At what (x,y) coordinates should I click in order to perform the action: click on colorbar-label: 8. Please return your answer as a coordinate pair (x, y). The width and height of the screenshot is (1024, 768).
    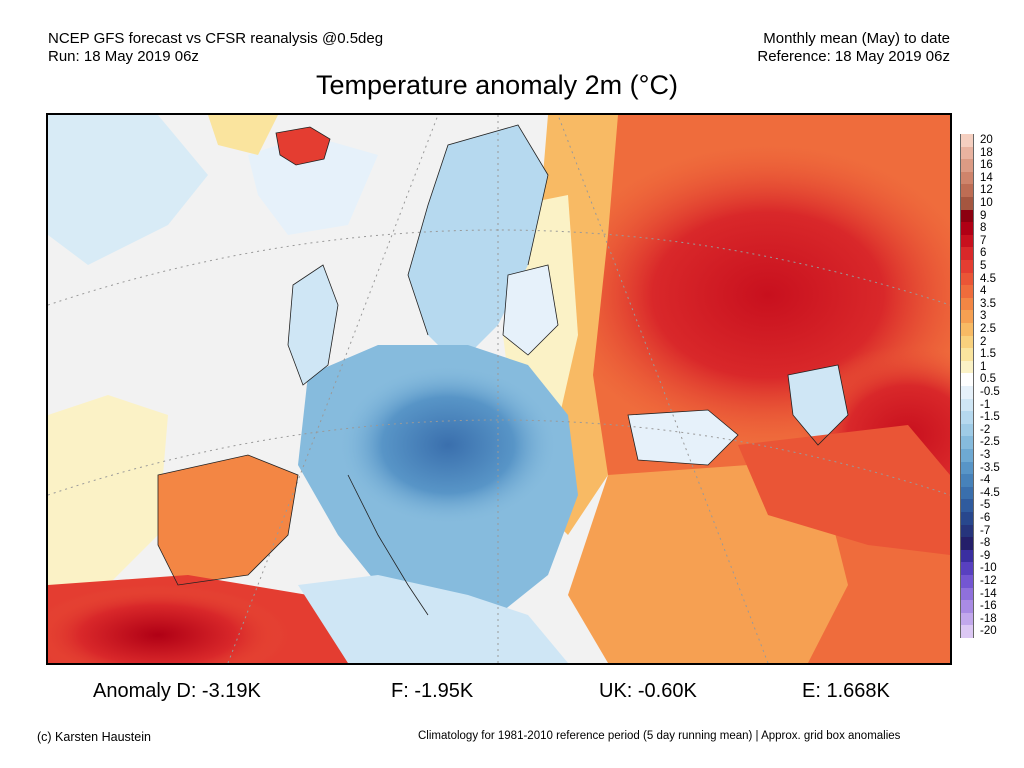
    Looking at the image, I should click on (983, 228).